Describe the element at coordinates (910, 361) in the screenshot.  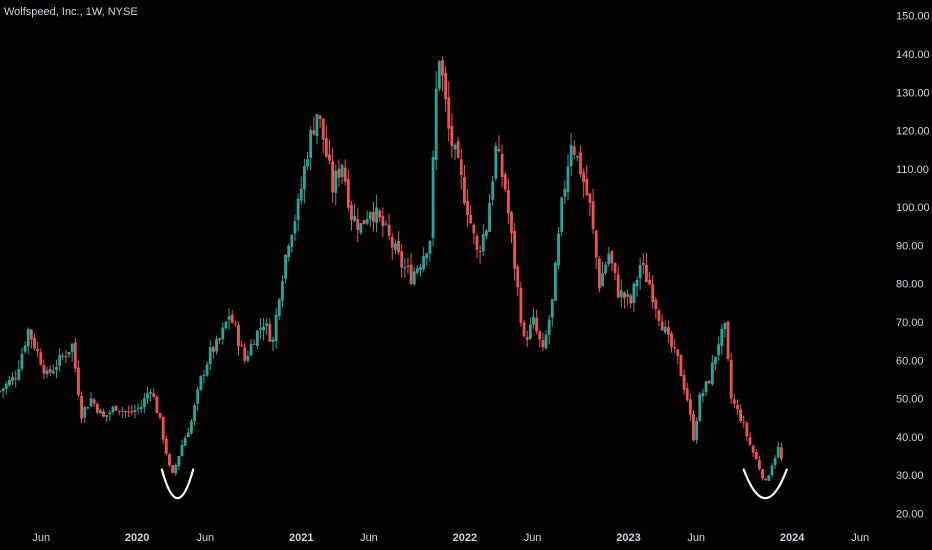
I see `price-tick-label: 60.00` at that location.